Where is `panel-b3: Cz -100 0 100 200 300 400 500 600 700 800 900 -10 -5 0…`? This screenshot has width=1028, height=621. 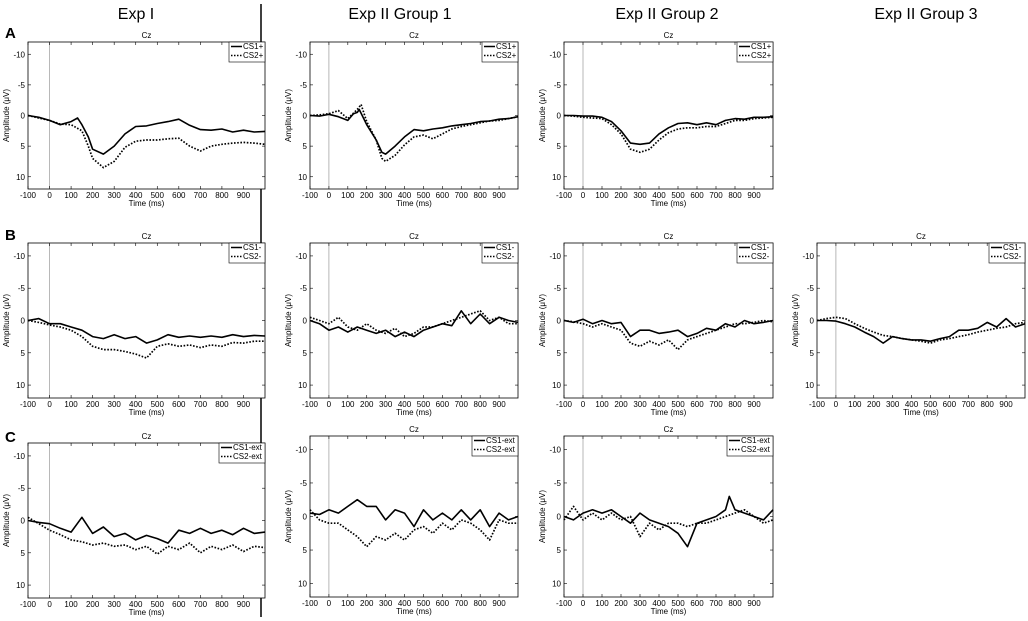 panel-b3: Cz -100 0 100 200 300 400 500 600 700 800 900 -10 -5 0… is located at coordinates (656, 324).